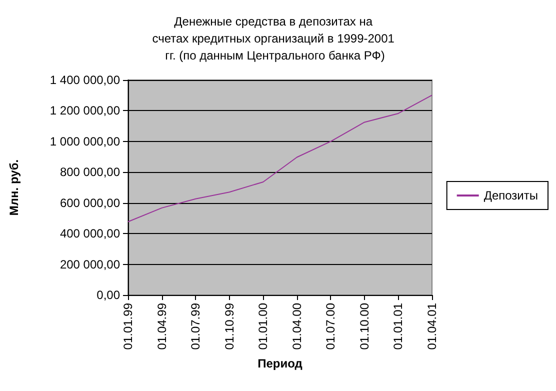 The width and height of the screenshot is (556, 391). I want to click on y-tick-label: 0,00, so click(108, 295).